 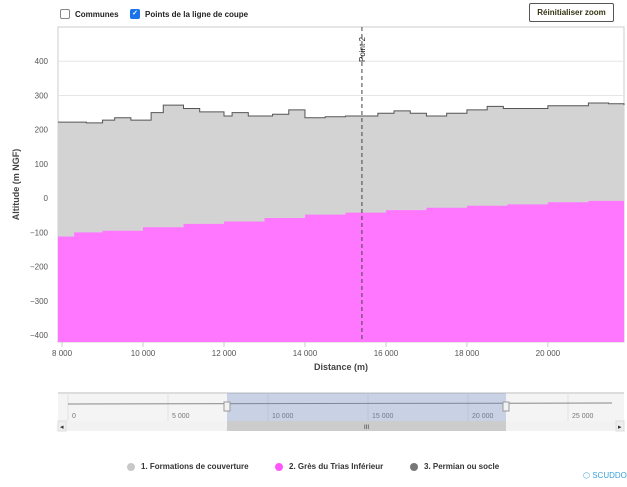 What do you see at coordinates (383, 416) in the screenshot?
I see `nav-tick-label: 15 000` at bounding box center [383, 416].